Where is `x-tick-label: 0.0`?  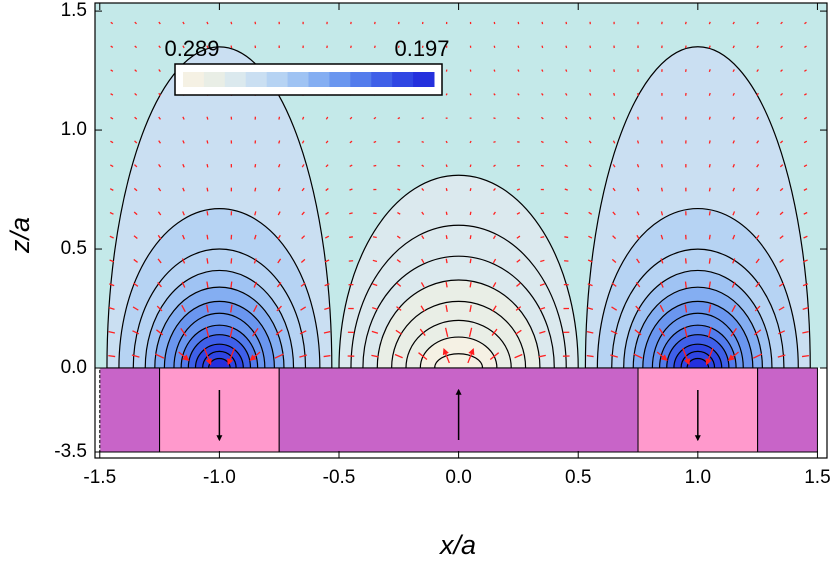 x-tick-label: 0.0 is located at coordinates (458, 477).